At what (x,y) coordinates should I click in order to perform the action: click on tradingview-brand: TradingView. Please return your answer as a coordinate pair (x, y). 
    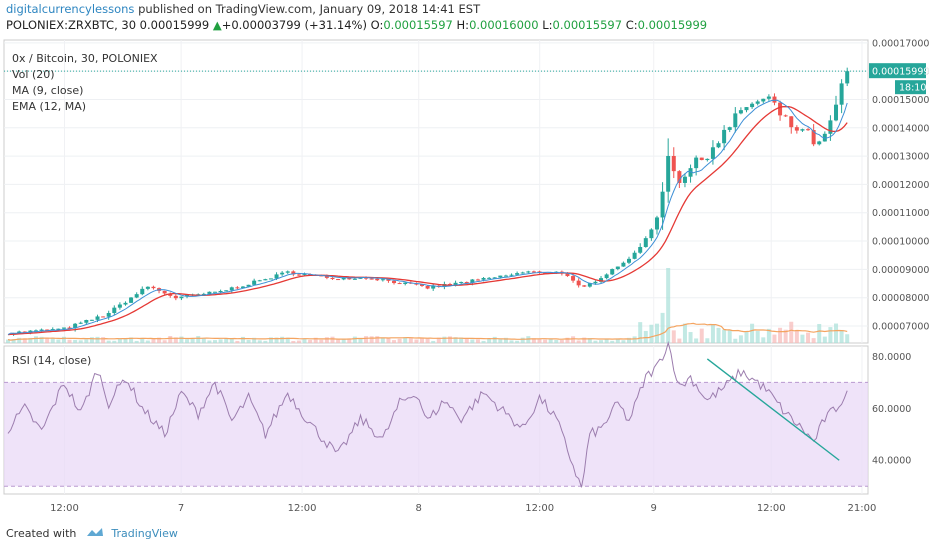
    Looking at the image, I should click on (144, 533).